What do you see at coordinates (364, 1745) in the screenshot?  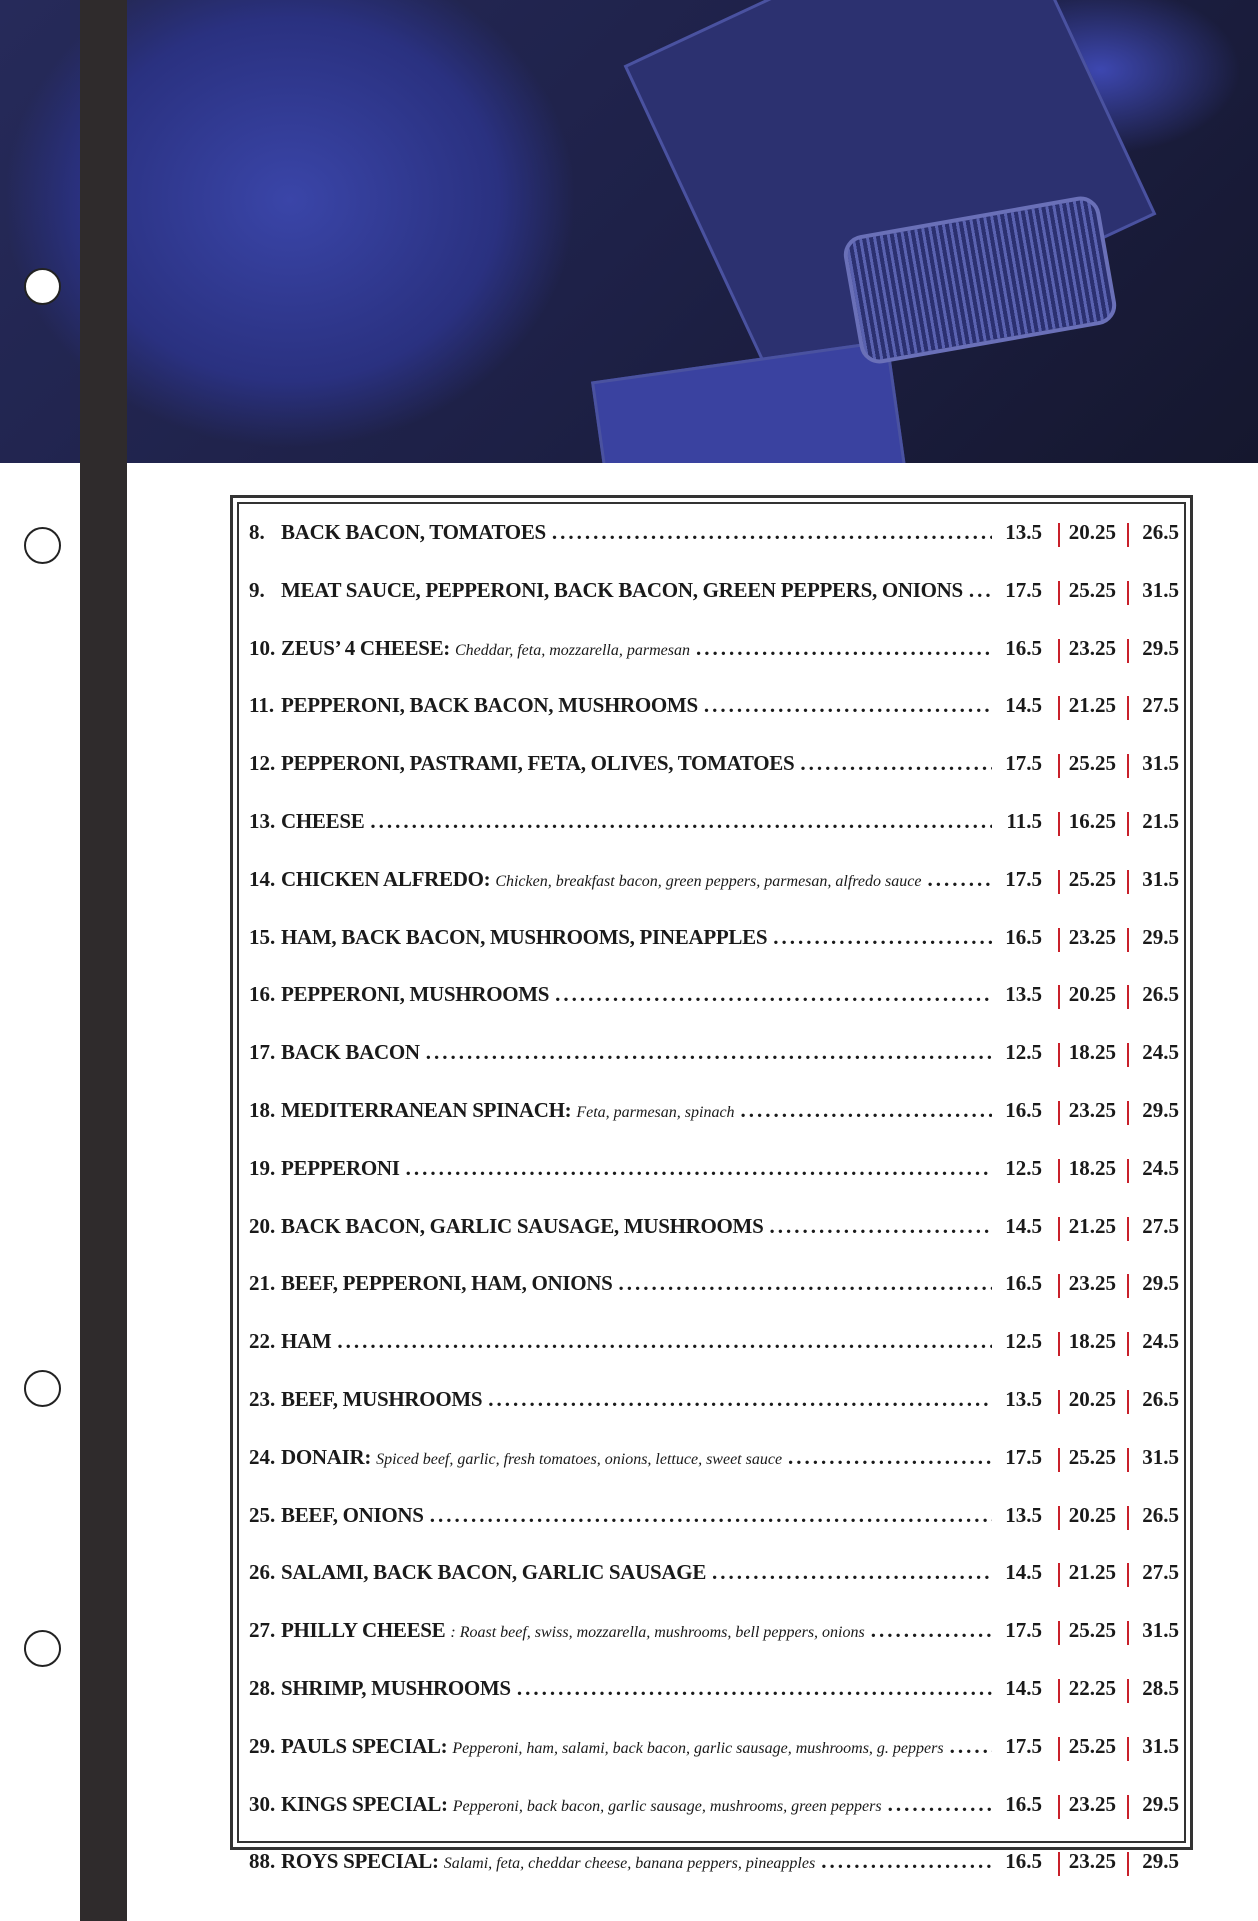 I see `item-name: PAULS SPECIAL:` at bounding box center [364, 1745].